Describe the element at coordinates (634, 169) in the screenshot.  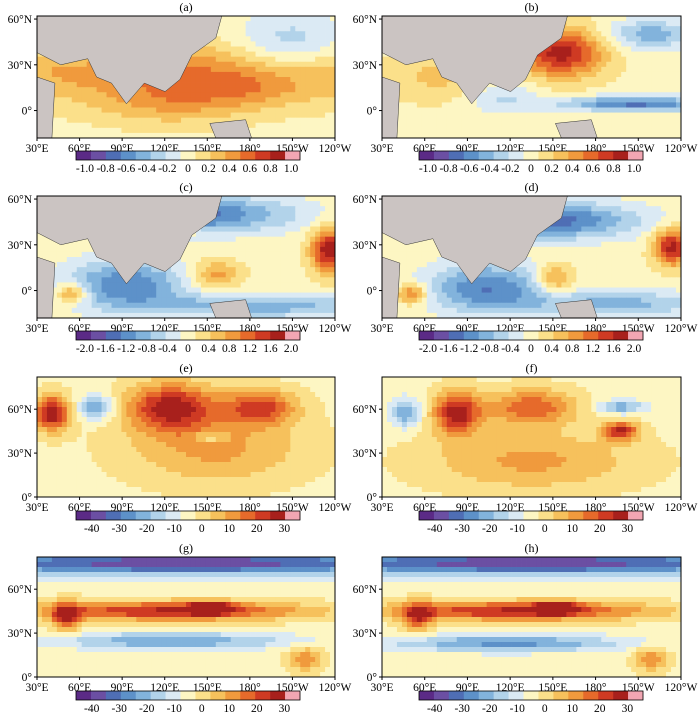
I see `colorbar-label: 1.0` at that location.